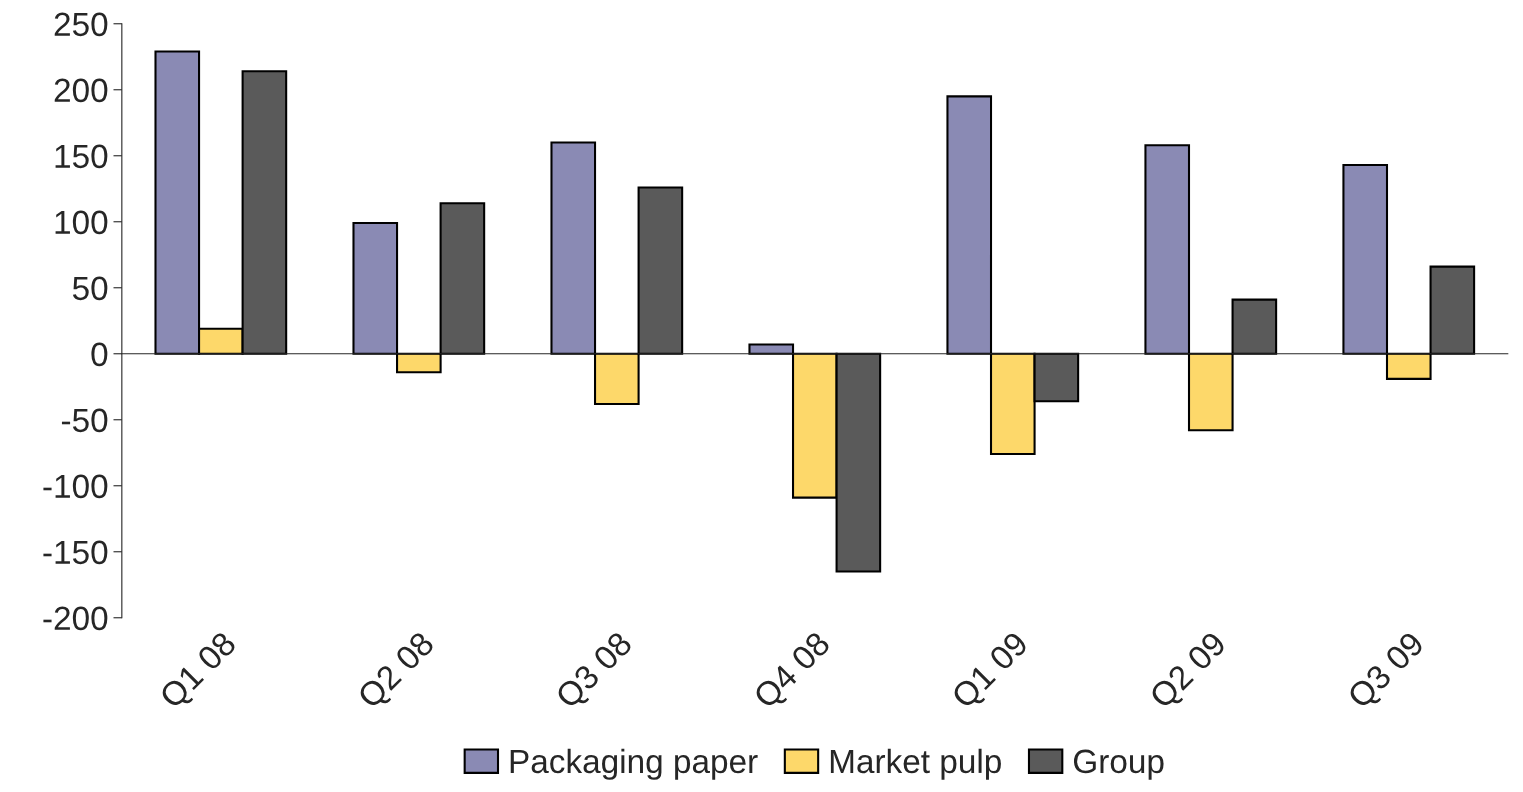 This screenshot has width=1523, height=792. Describe the element at coordinates (75, 486) in the screenshot. I see `y-tick-label: -100` at that location.